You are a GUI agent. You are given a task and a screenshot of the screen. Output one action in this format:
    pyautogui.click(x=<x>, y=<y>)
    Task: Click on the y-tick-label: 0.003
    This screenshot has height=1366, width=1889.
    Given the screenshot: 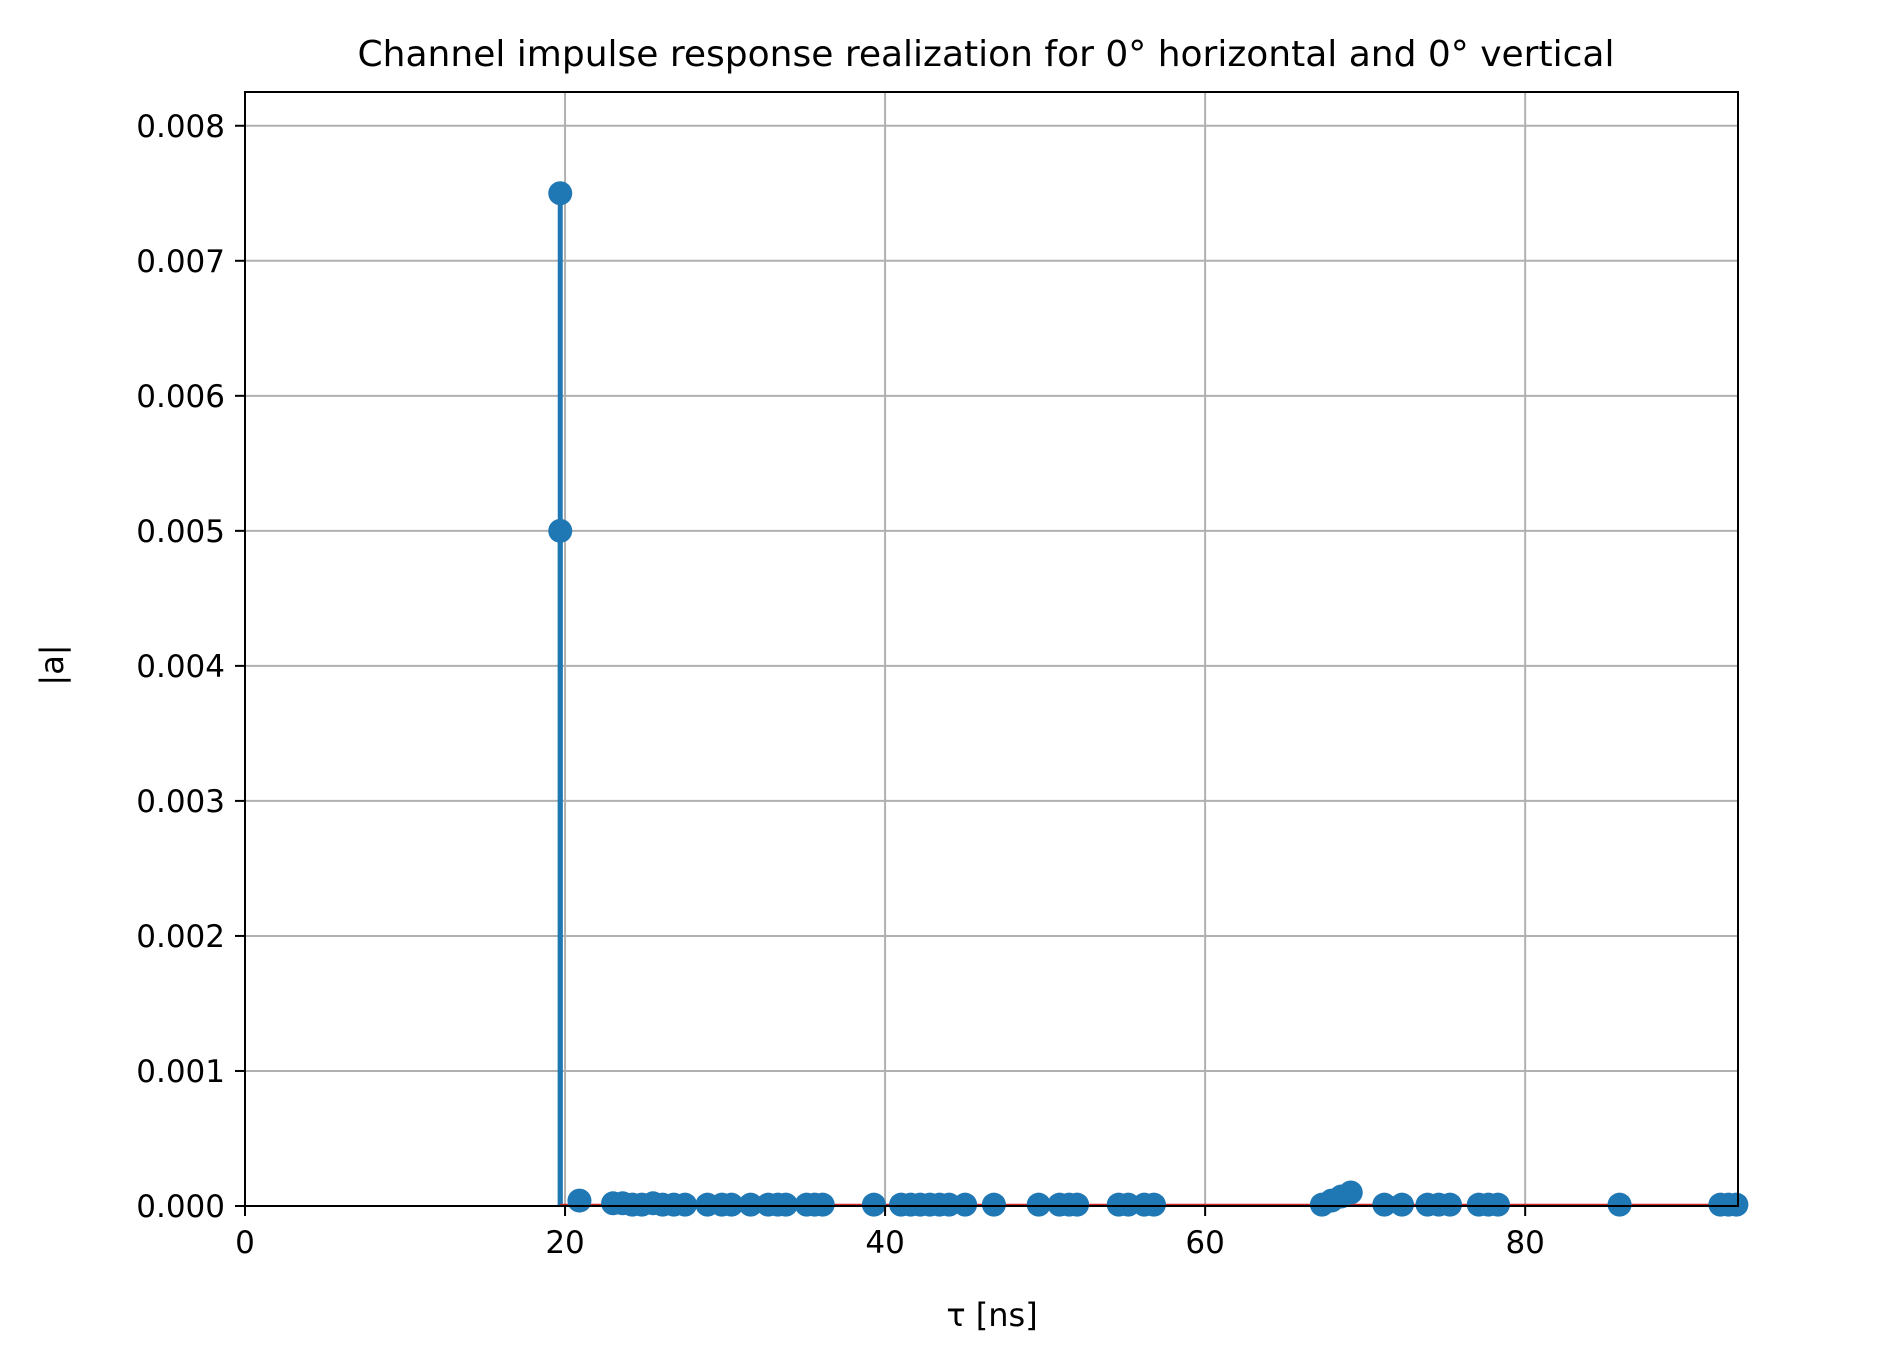 What is the action you would take?
    pyautogui.click(x=180, y=802)
    